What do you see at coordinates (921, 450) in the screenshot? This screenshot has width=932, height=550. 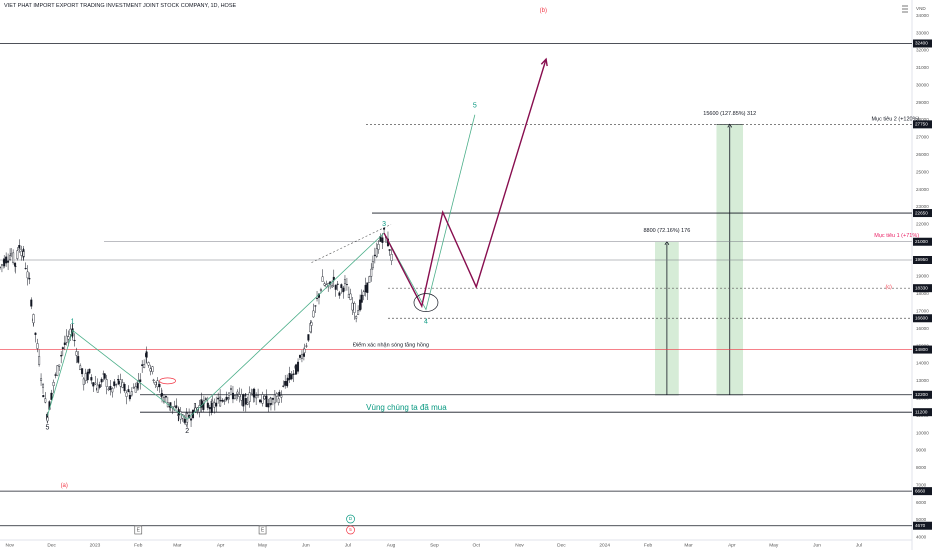 I see `y-tick-label: 9000` at bounding box center [921, 450].